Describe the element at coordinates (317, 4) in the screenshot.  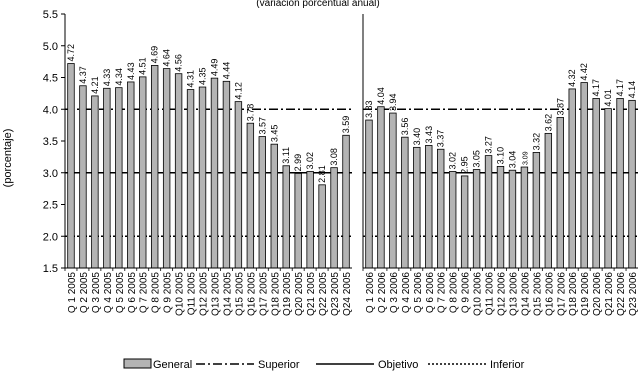
I see `chart-subtitle: (variación porcentual anual)` at that location.